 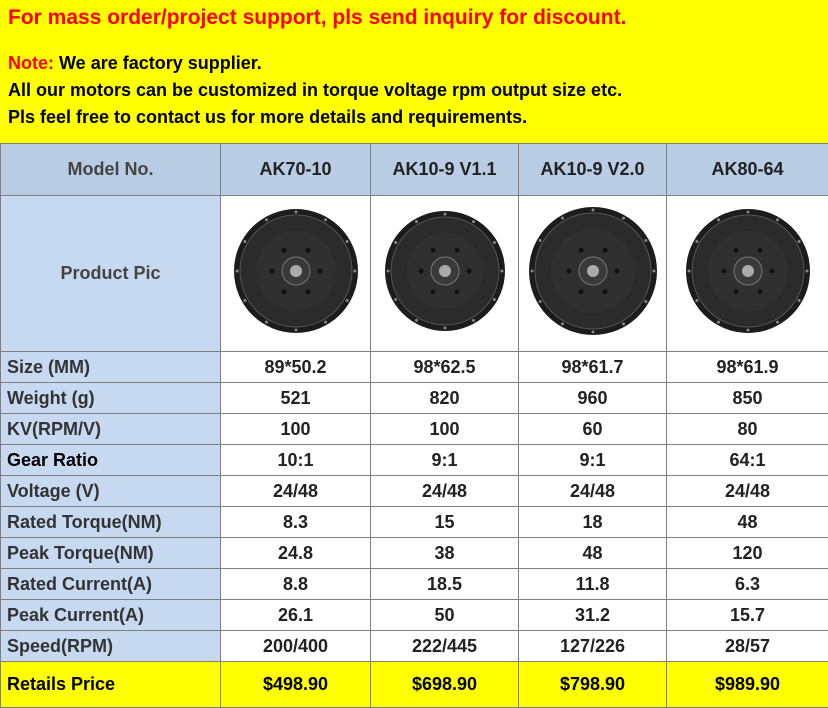 What do you see at coordinates (747, 460) in the screenshot?
I see `cell: 64:1` at bounding box center [747, 460].